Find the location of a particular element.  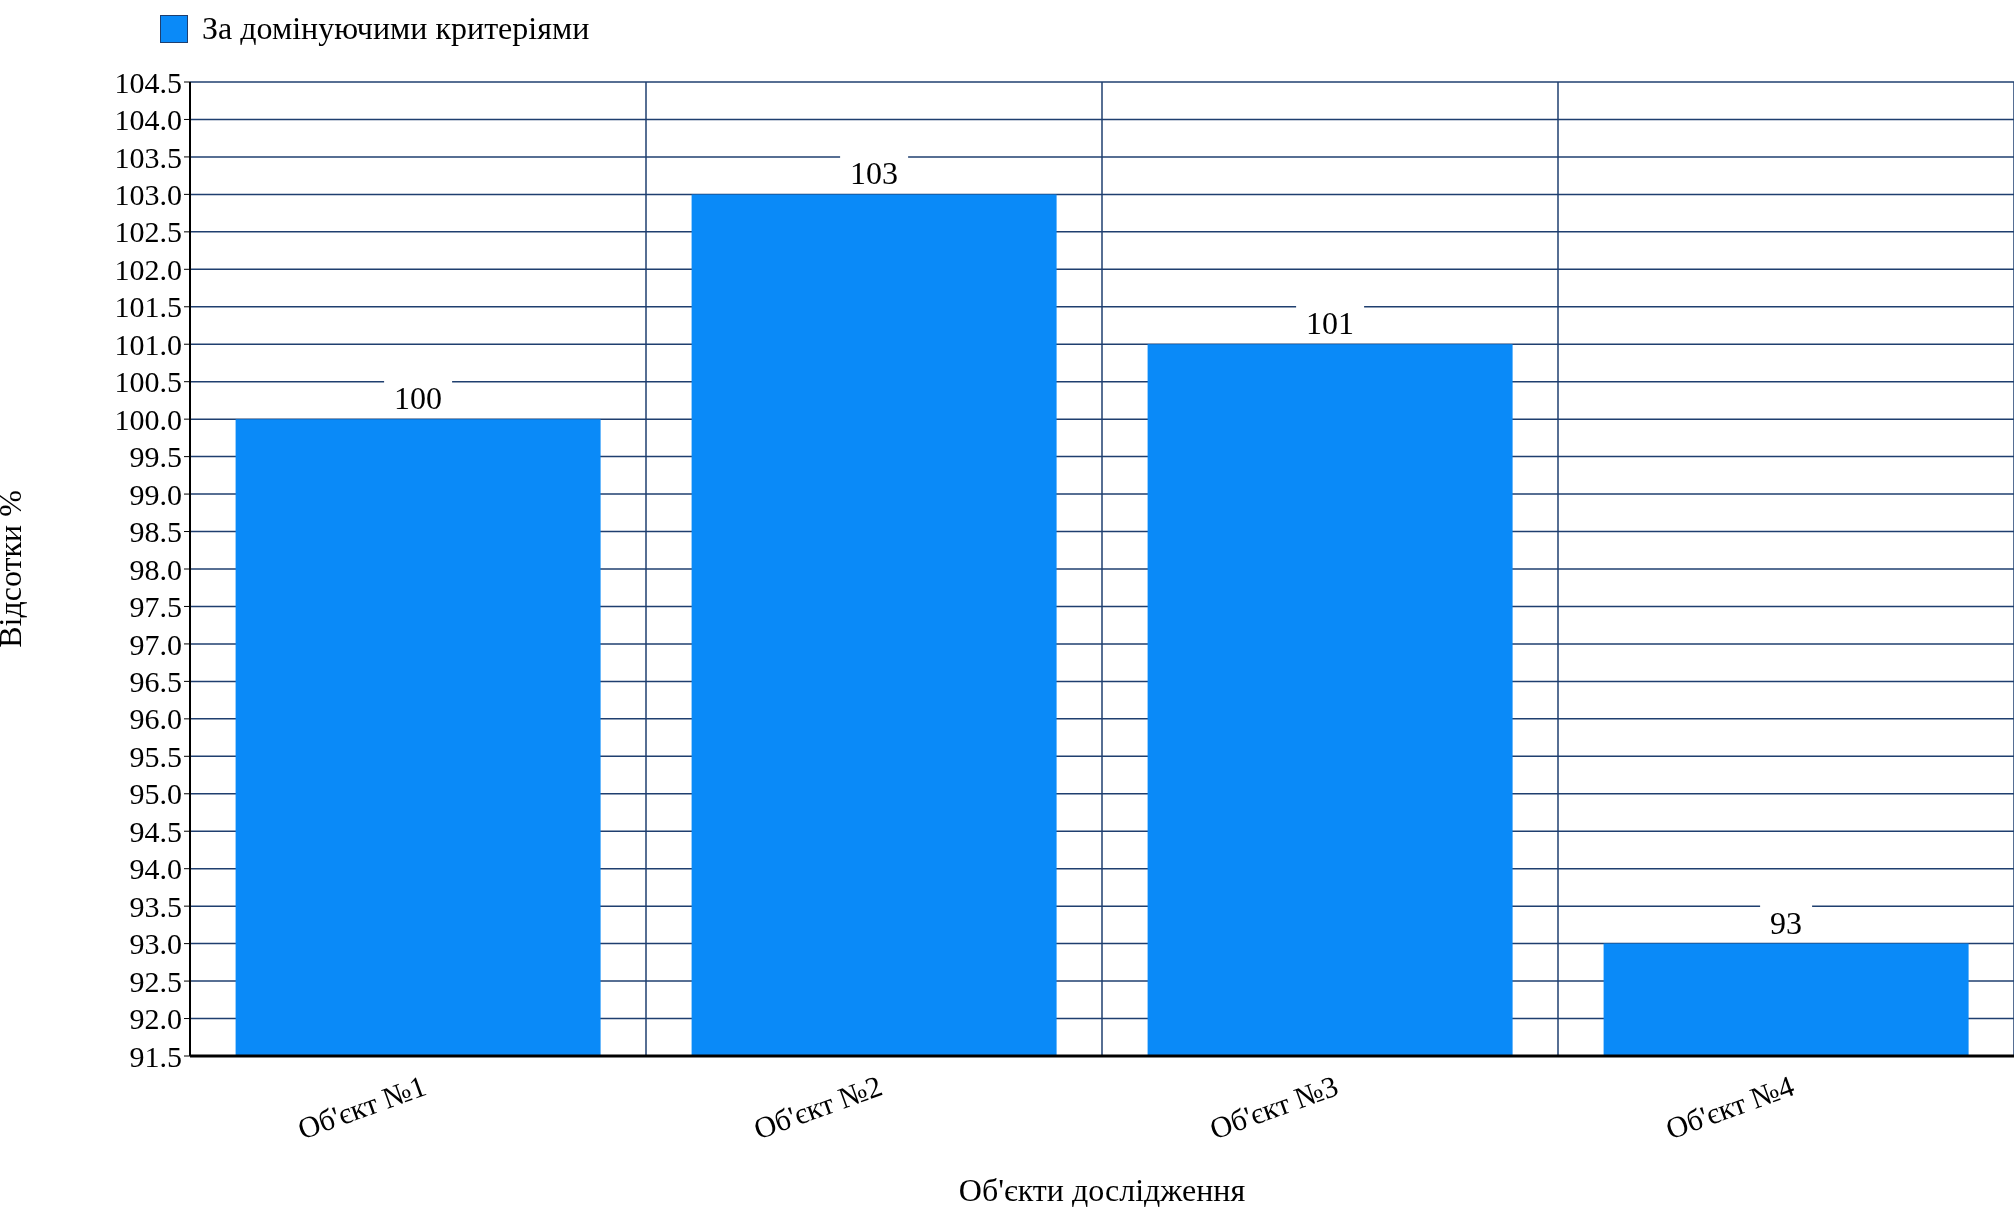

data-label: 103 is located at coordinates (874, 173).